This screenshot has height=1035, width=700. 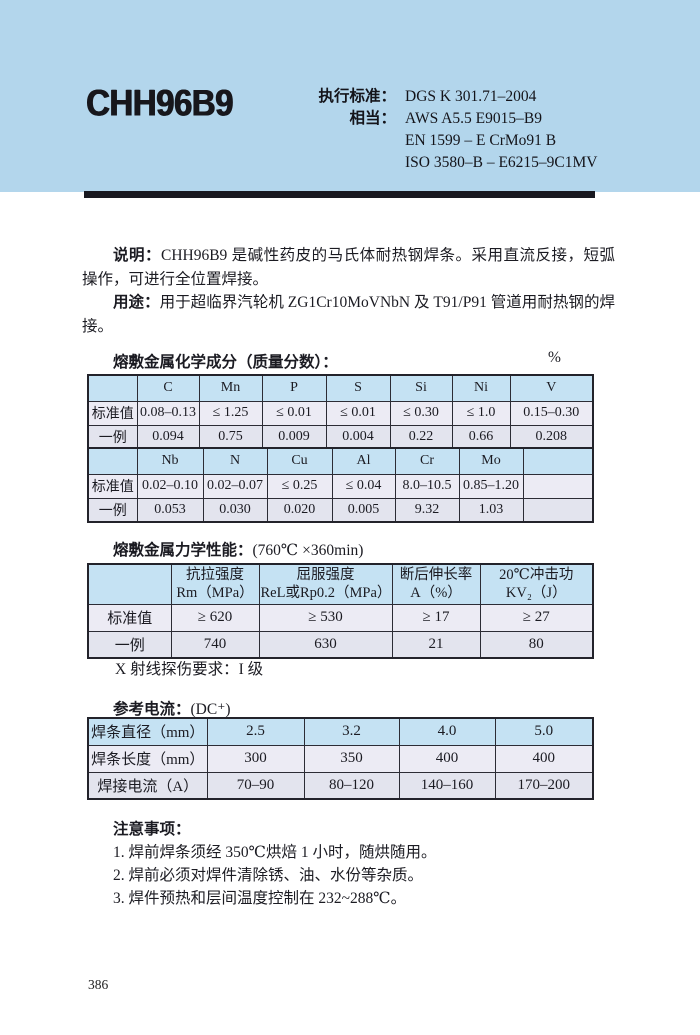 What do you see at coordinates (137, 255) in the screenshot?
I see `description-label: 说明：` at bounding box center [137, 255].